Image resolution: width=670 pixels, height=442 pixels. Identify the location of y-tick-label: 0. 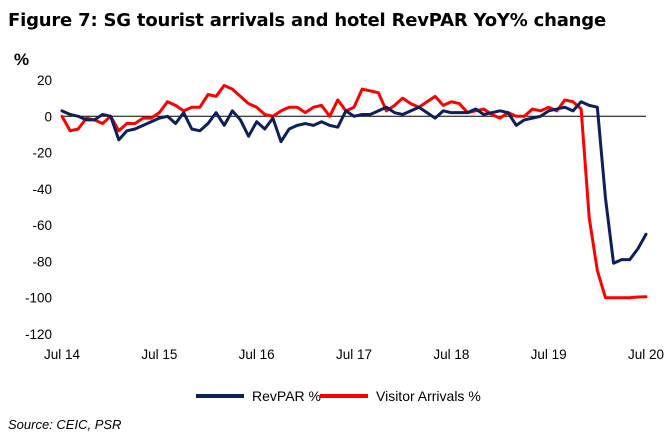
(48, 116).